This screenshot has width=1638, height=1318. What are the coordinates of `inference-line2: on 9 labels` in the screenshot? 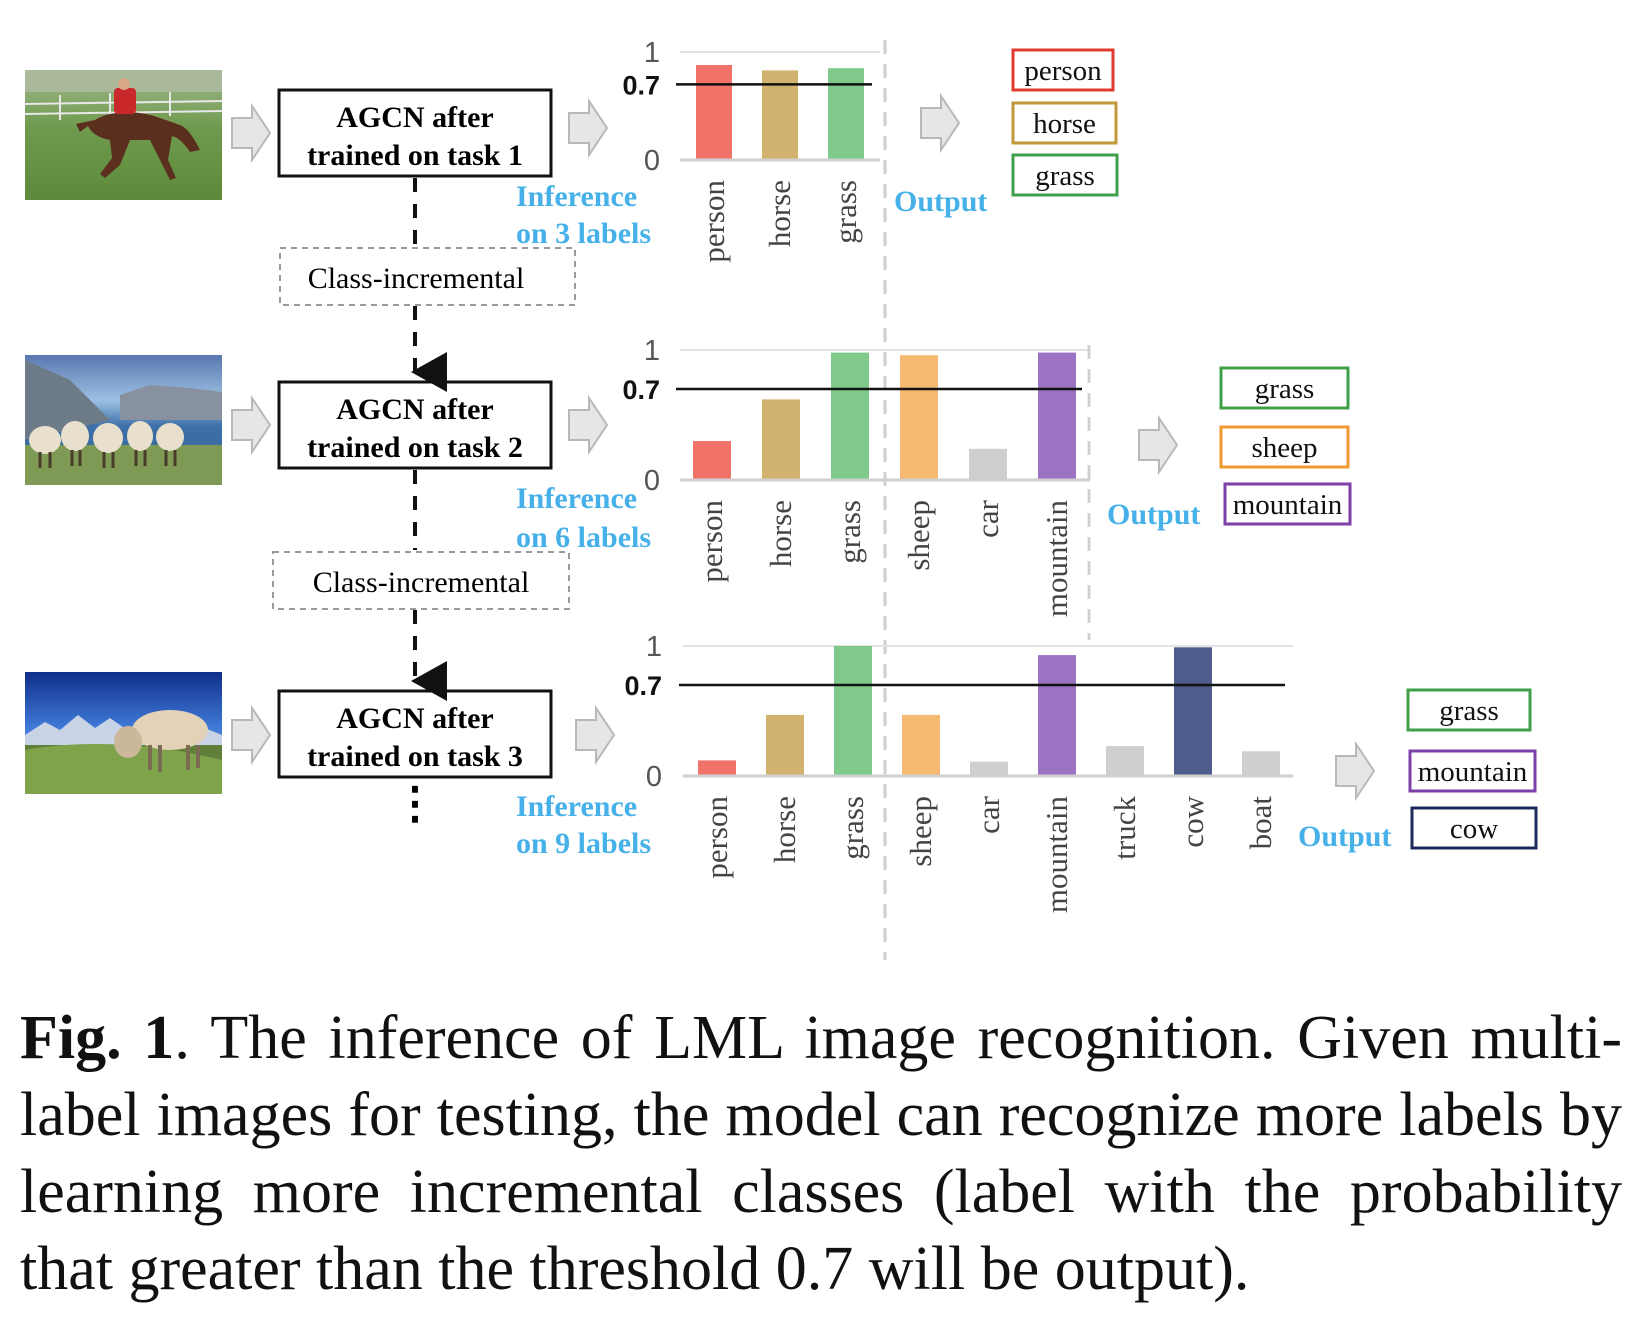 It's located at (583, 843).